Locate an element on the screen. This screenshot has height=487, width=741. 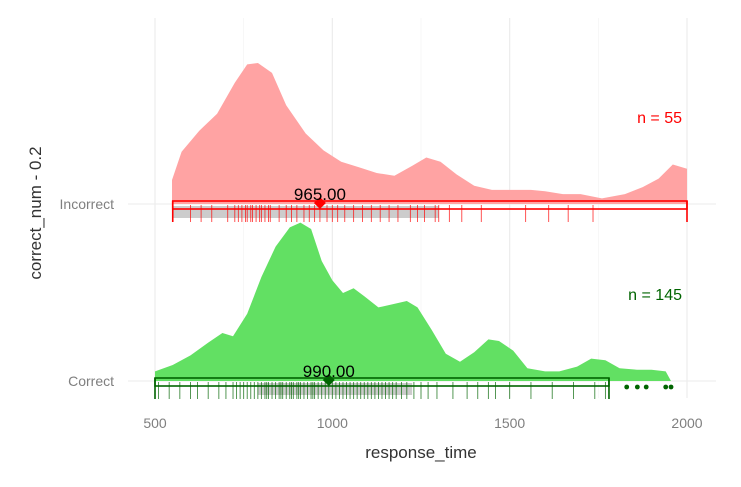
n-count-label: n = 145 is located at coordinates (655, 295).